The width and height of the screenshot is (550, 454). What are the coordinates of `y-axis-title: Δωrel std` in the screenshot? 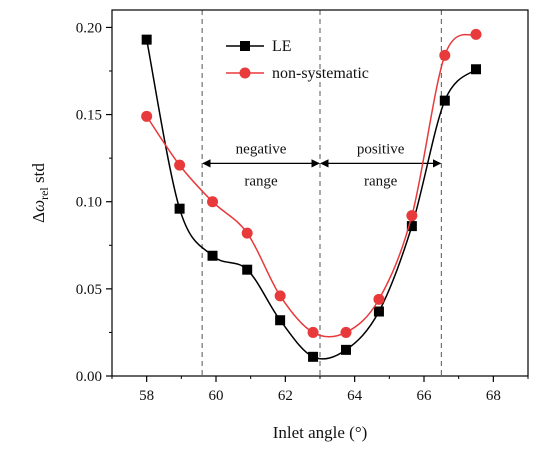 It's located at (40, 193).